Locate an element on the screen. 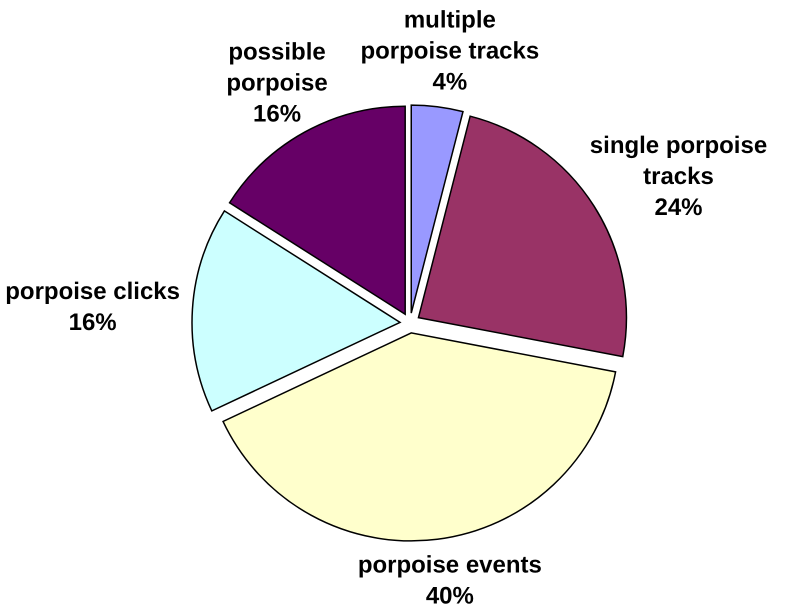 Image resolution: width=789 pixels, height=615 pixels. slice-label: possible porpoise is located at coordinates (277, 67).